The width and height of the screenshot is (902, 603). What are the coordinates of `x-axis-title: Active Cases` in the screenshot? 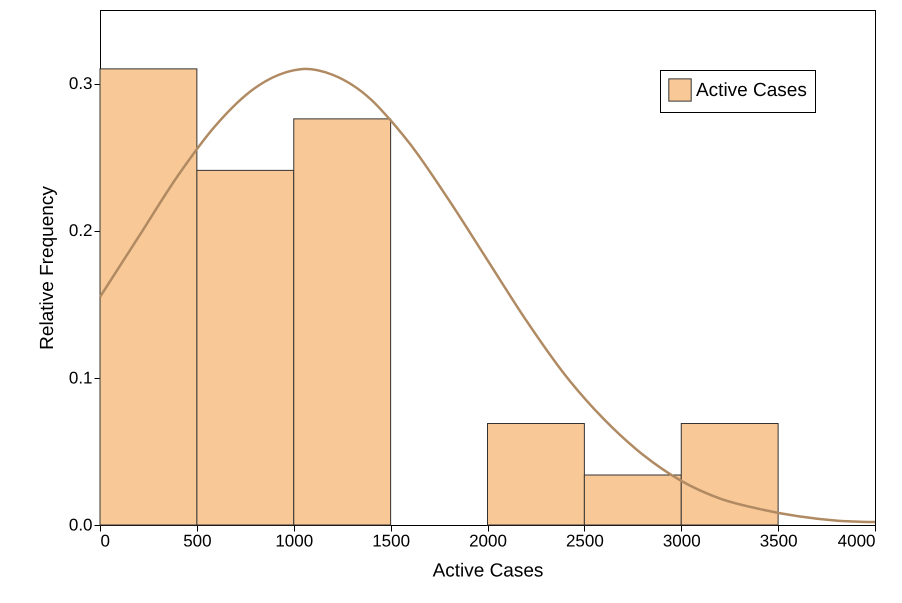 It's located at (488, 571).